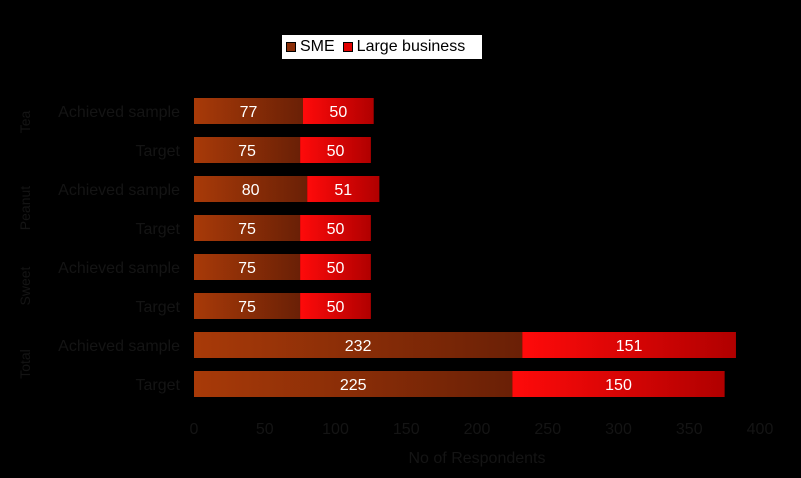  I want to click on x-tick-label: 150, so click(406, 429).